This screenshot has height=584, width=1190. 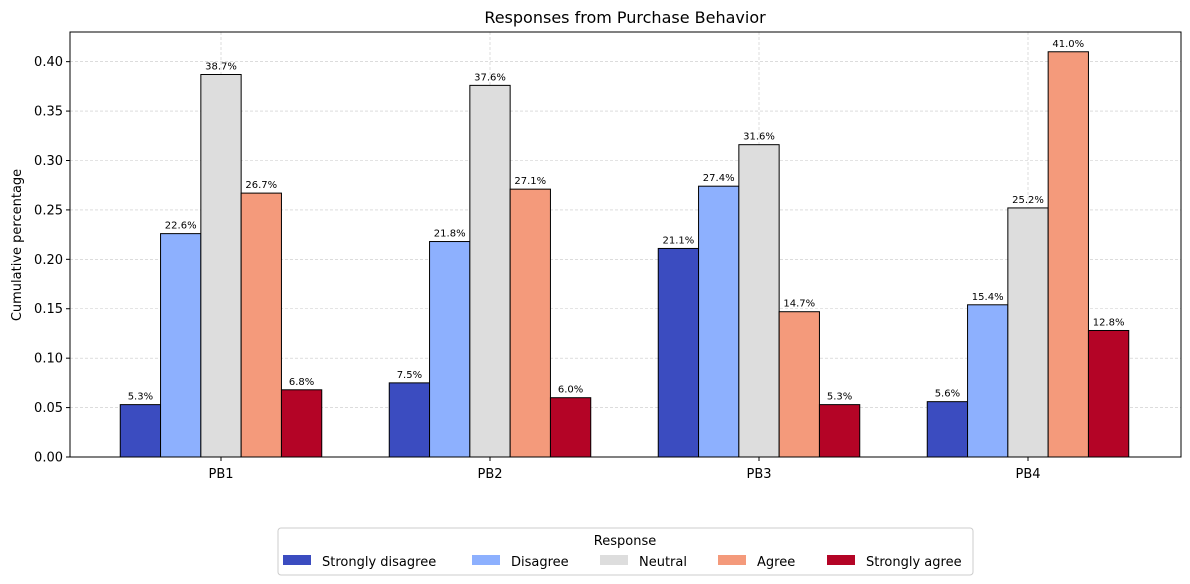 I want to click on x-tick-label: PB1, so click(x=220, y=474).